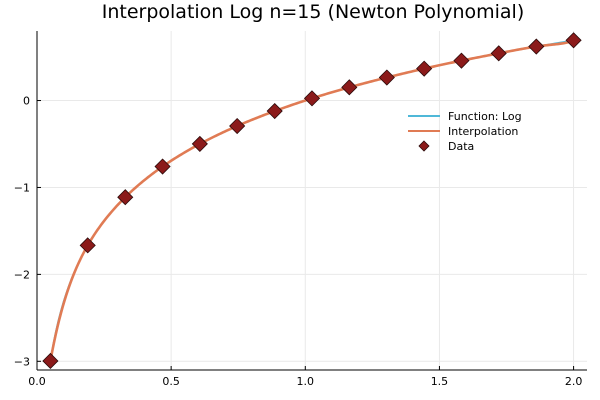 Image resolution: width=600 pixels, height=400 pixels. I want to click on y-tick-label: −3, so click(22, 361).